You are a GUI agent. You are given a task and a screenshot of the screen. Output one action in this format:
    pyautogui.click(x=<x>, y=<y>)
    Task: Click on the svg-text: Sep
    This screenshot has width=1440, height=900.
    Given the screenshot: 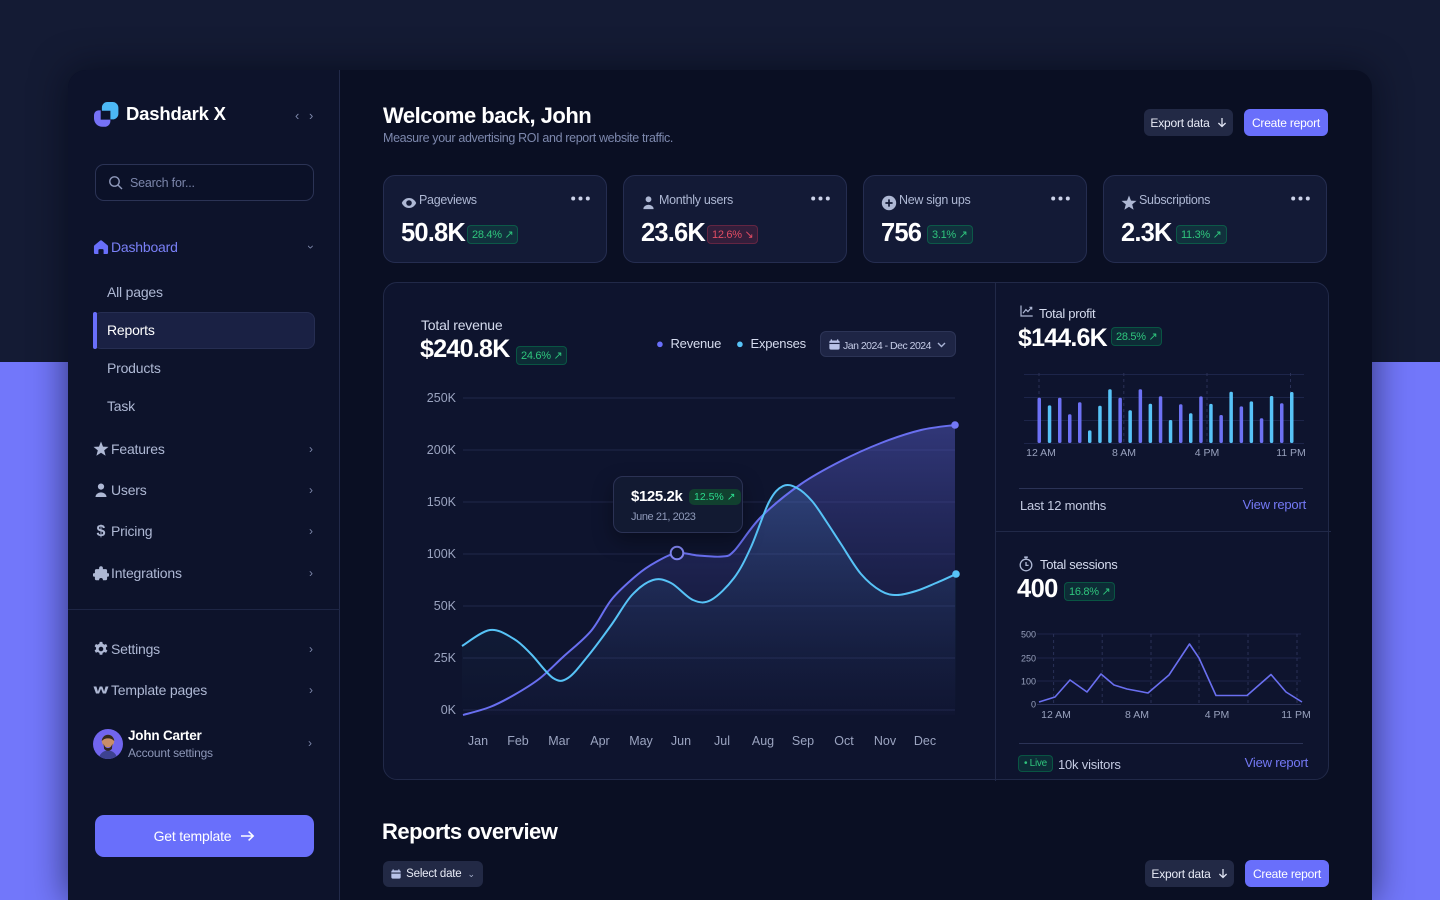 What is the action you would take?
    pyautogui.click(x=803, y=741)
    